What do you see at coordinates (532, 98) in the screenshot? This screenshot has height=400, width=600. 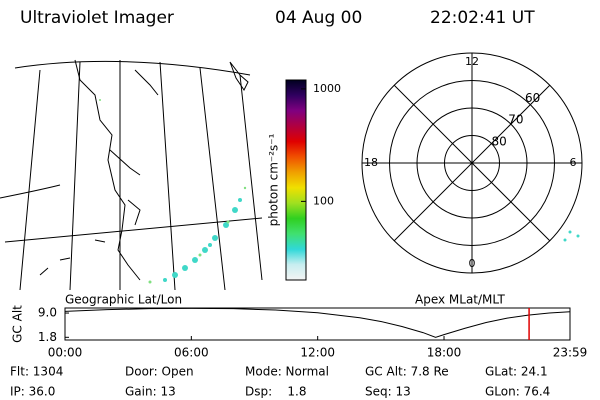 I see `lat-label: 60` at bounding box center [532, 98].